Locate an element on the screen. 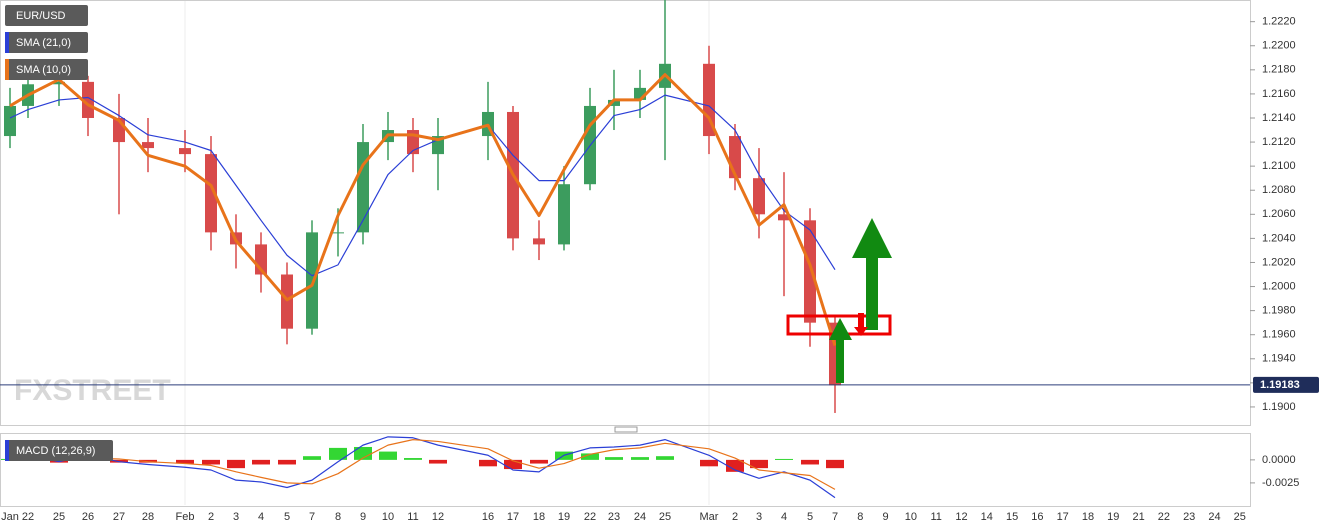  x-tick-label: 26 is located at coordinates (88, 517).